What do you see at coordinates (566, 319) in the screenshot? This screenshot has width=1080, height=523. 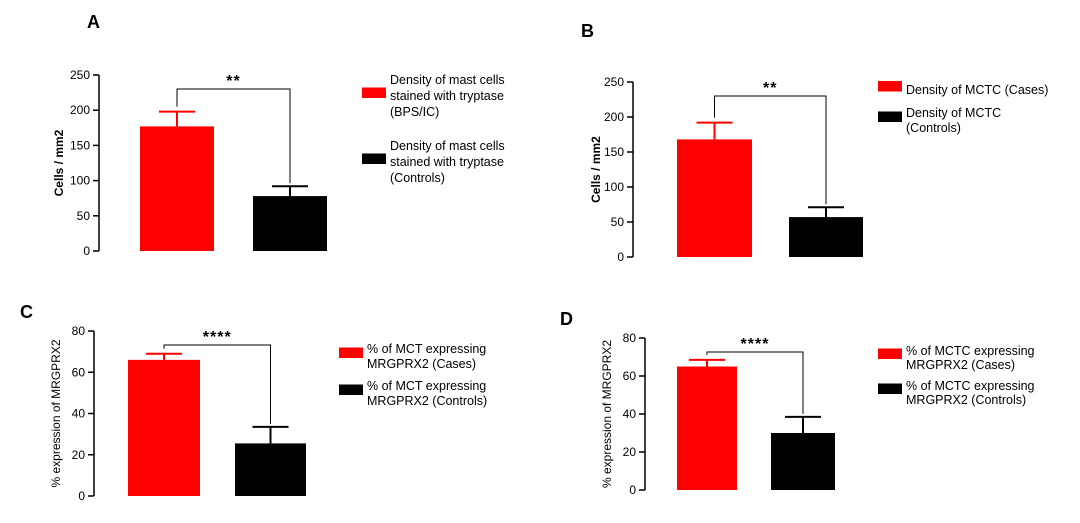 I see `panel-d-letter: D` at bounding box center [566, 319].